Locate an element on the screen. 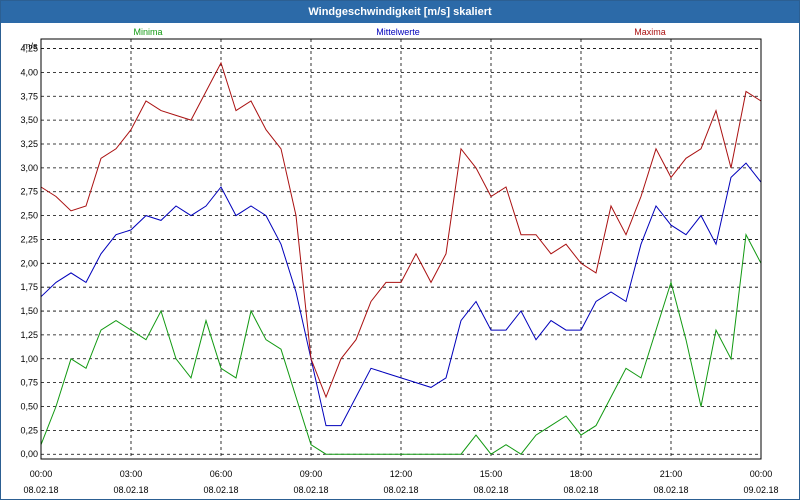 The image size is (800, 500). x-tick-time: 18:00 is located at coordinates (581, 474).